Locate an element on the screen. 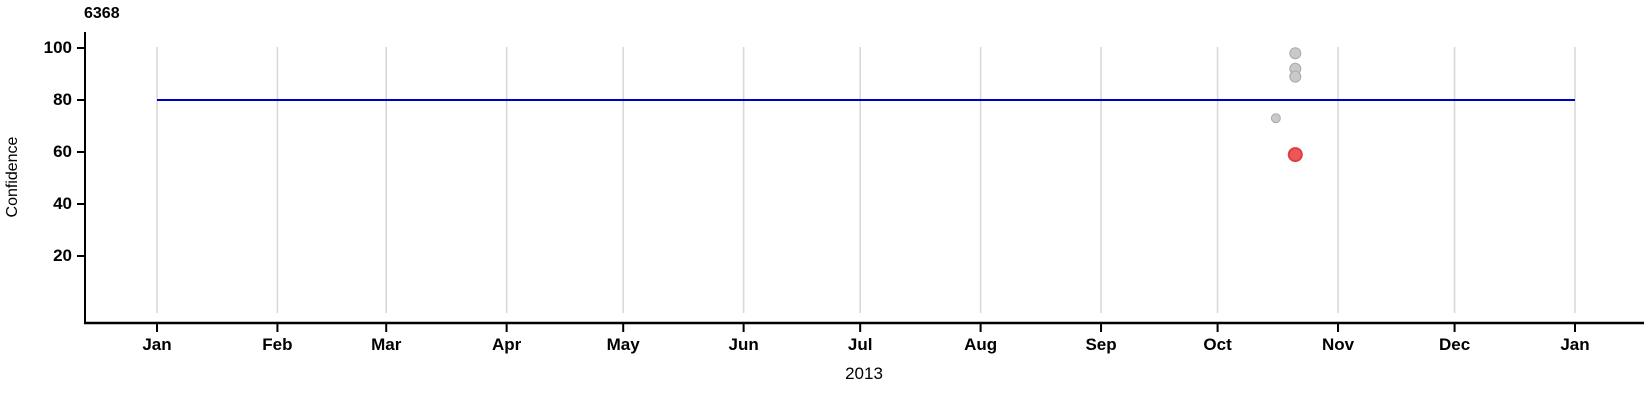  x-tick-label: Nov is located at coordinates (1338, 344).